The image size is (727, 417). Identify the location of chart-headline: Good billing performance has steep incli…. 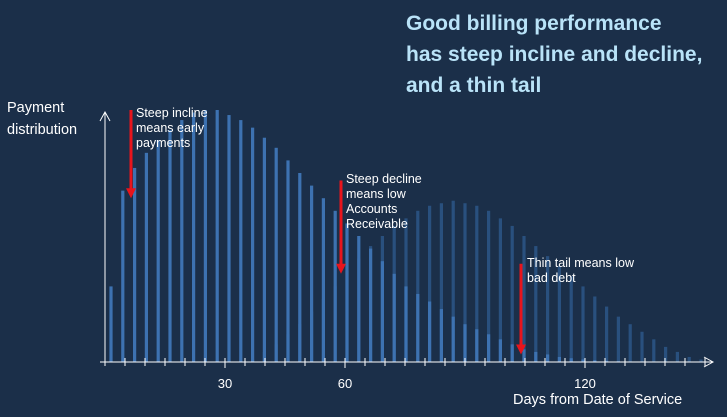
(554, 54).